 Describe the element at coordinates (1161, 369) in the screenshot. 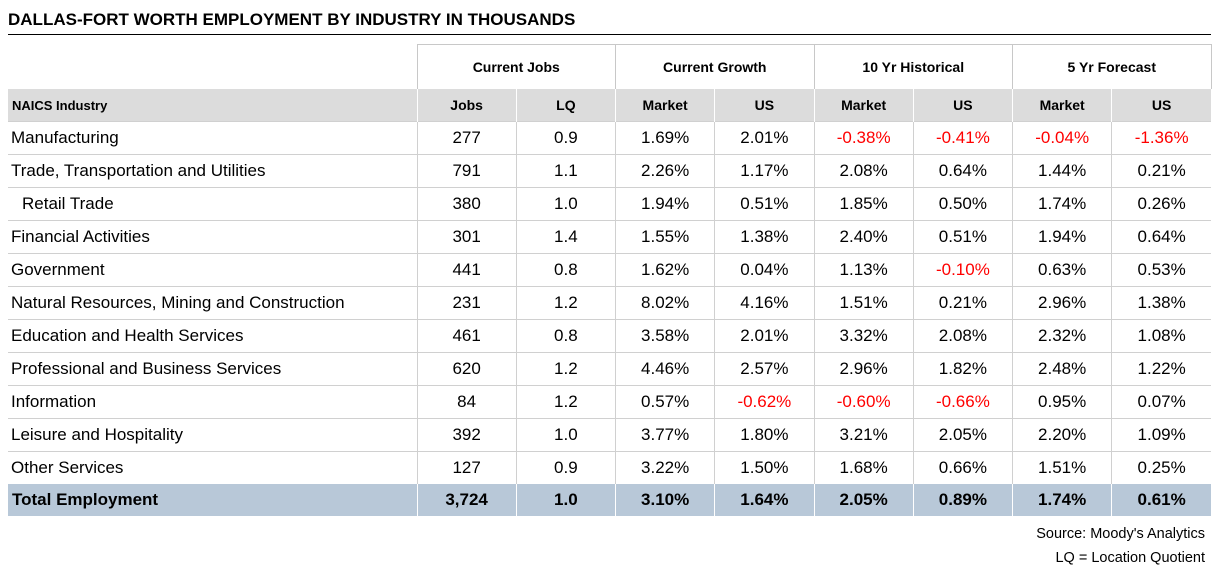

I see `cell-forecast-us: 1.22%` at that location.